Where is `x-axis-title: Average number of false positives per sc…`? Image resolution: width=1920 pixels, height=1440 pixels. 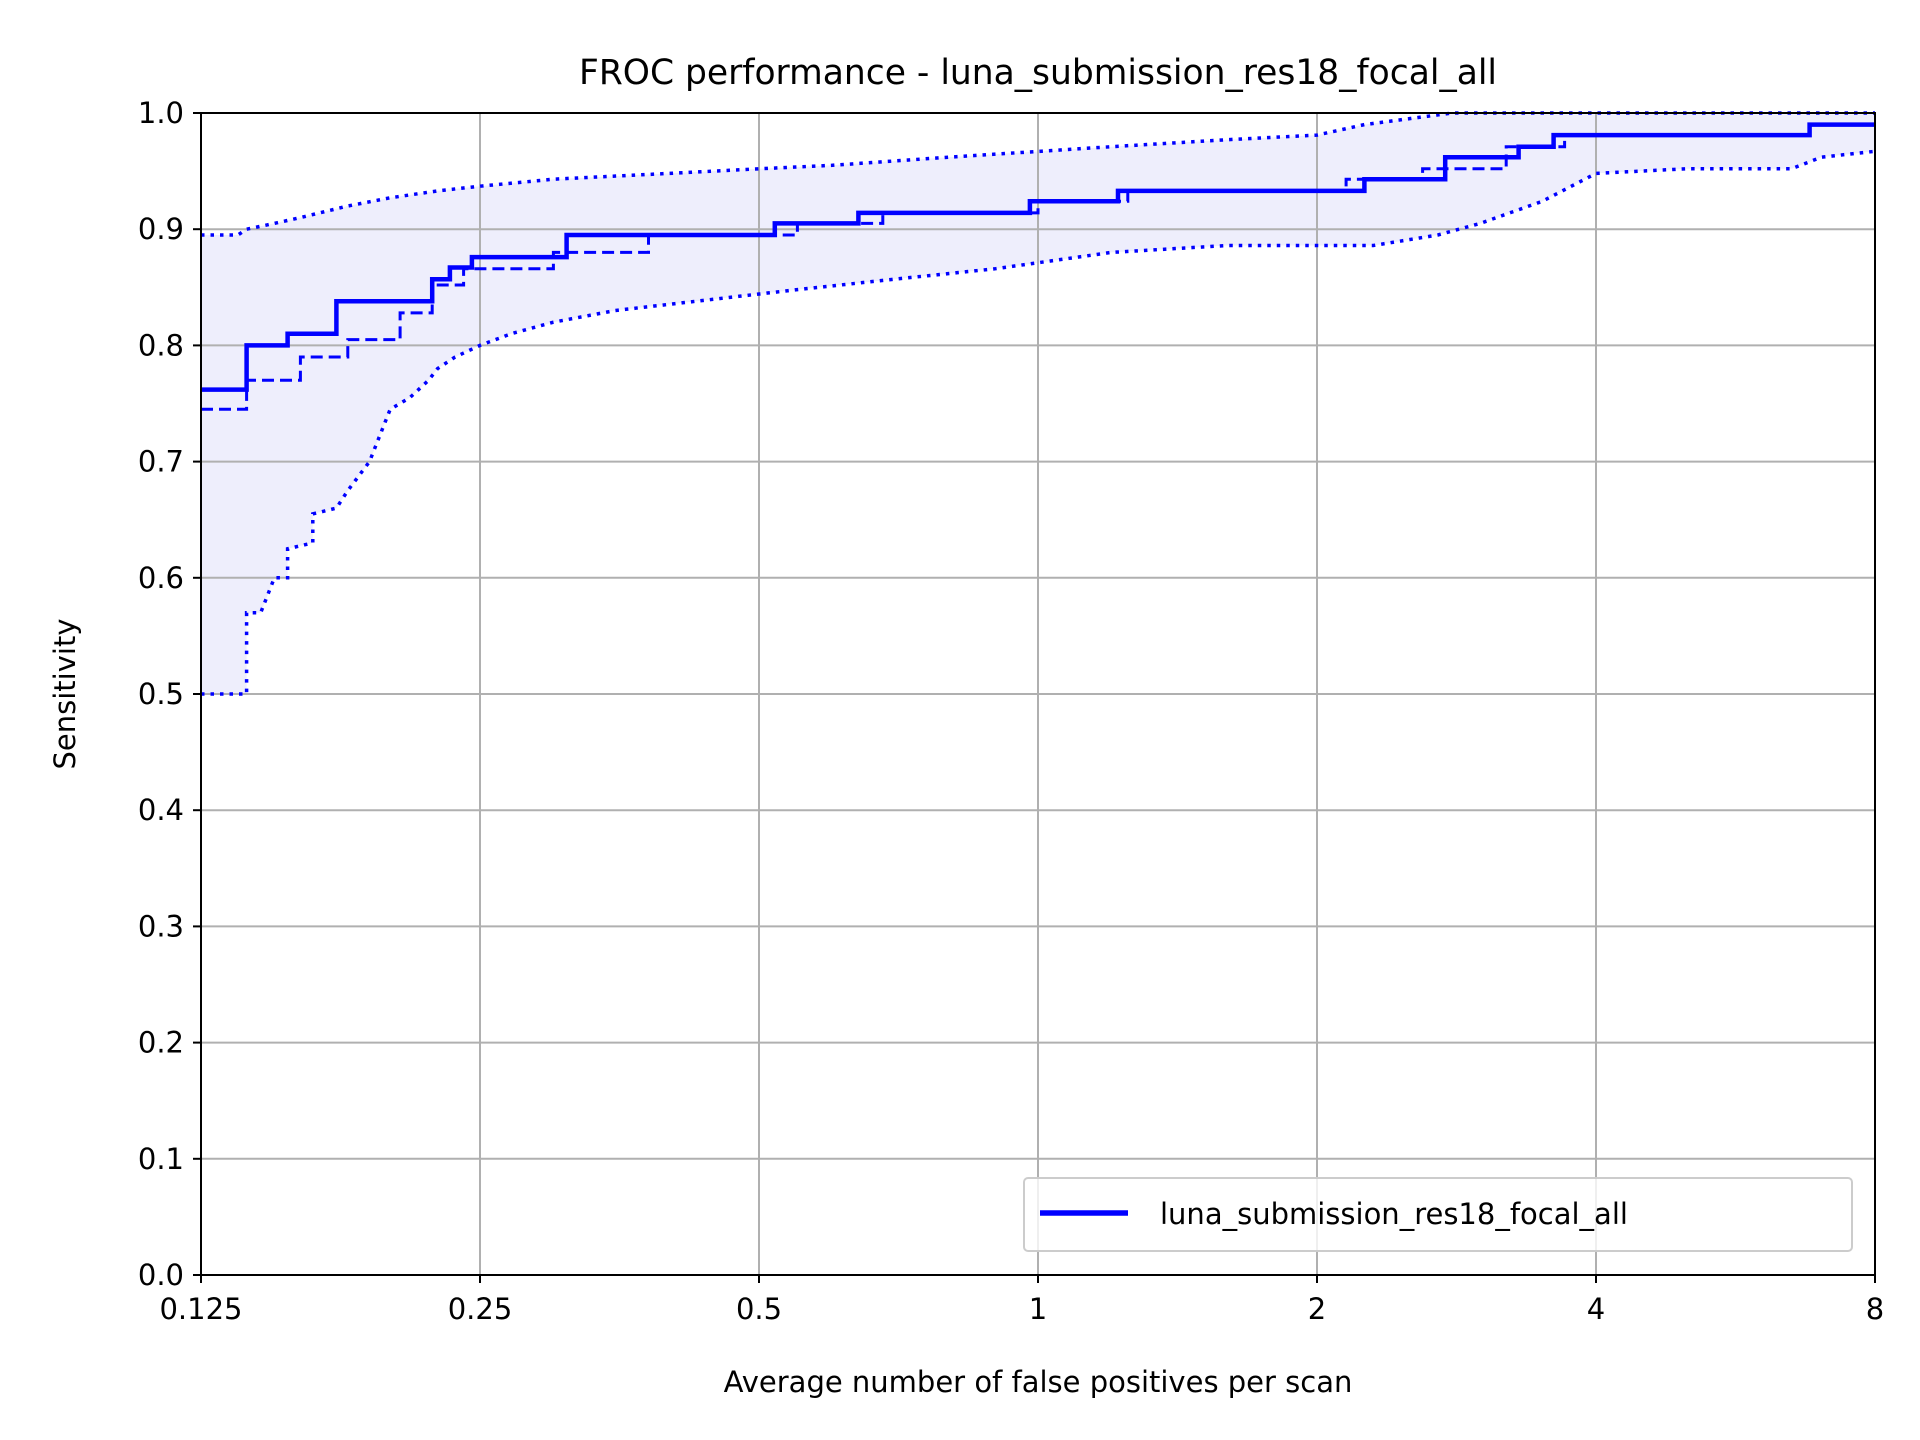
x-axis-title: Average number of false positives per sc… is located at coordinates (1038, 1382).